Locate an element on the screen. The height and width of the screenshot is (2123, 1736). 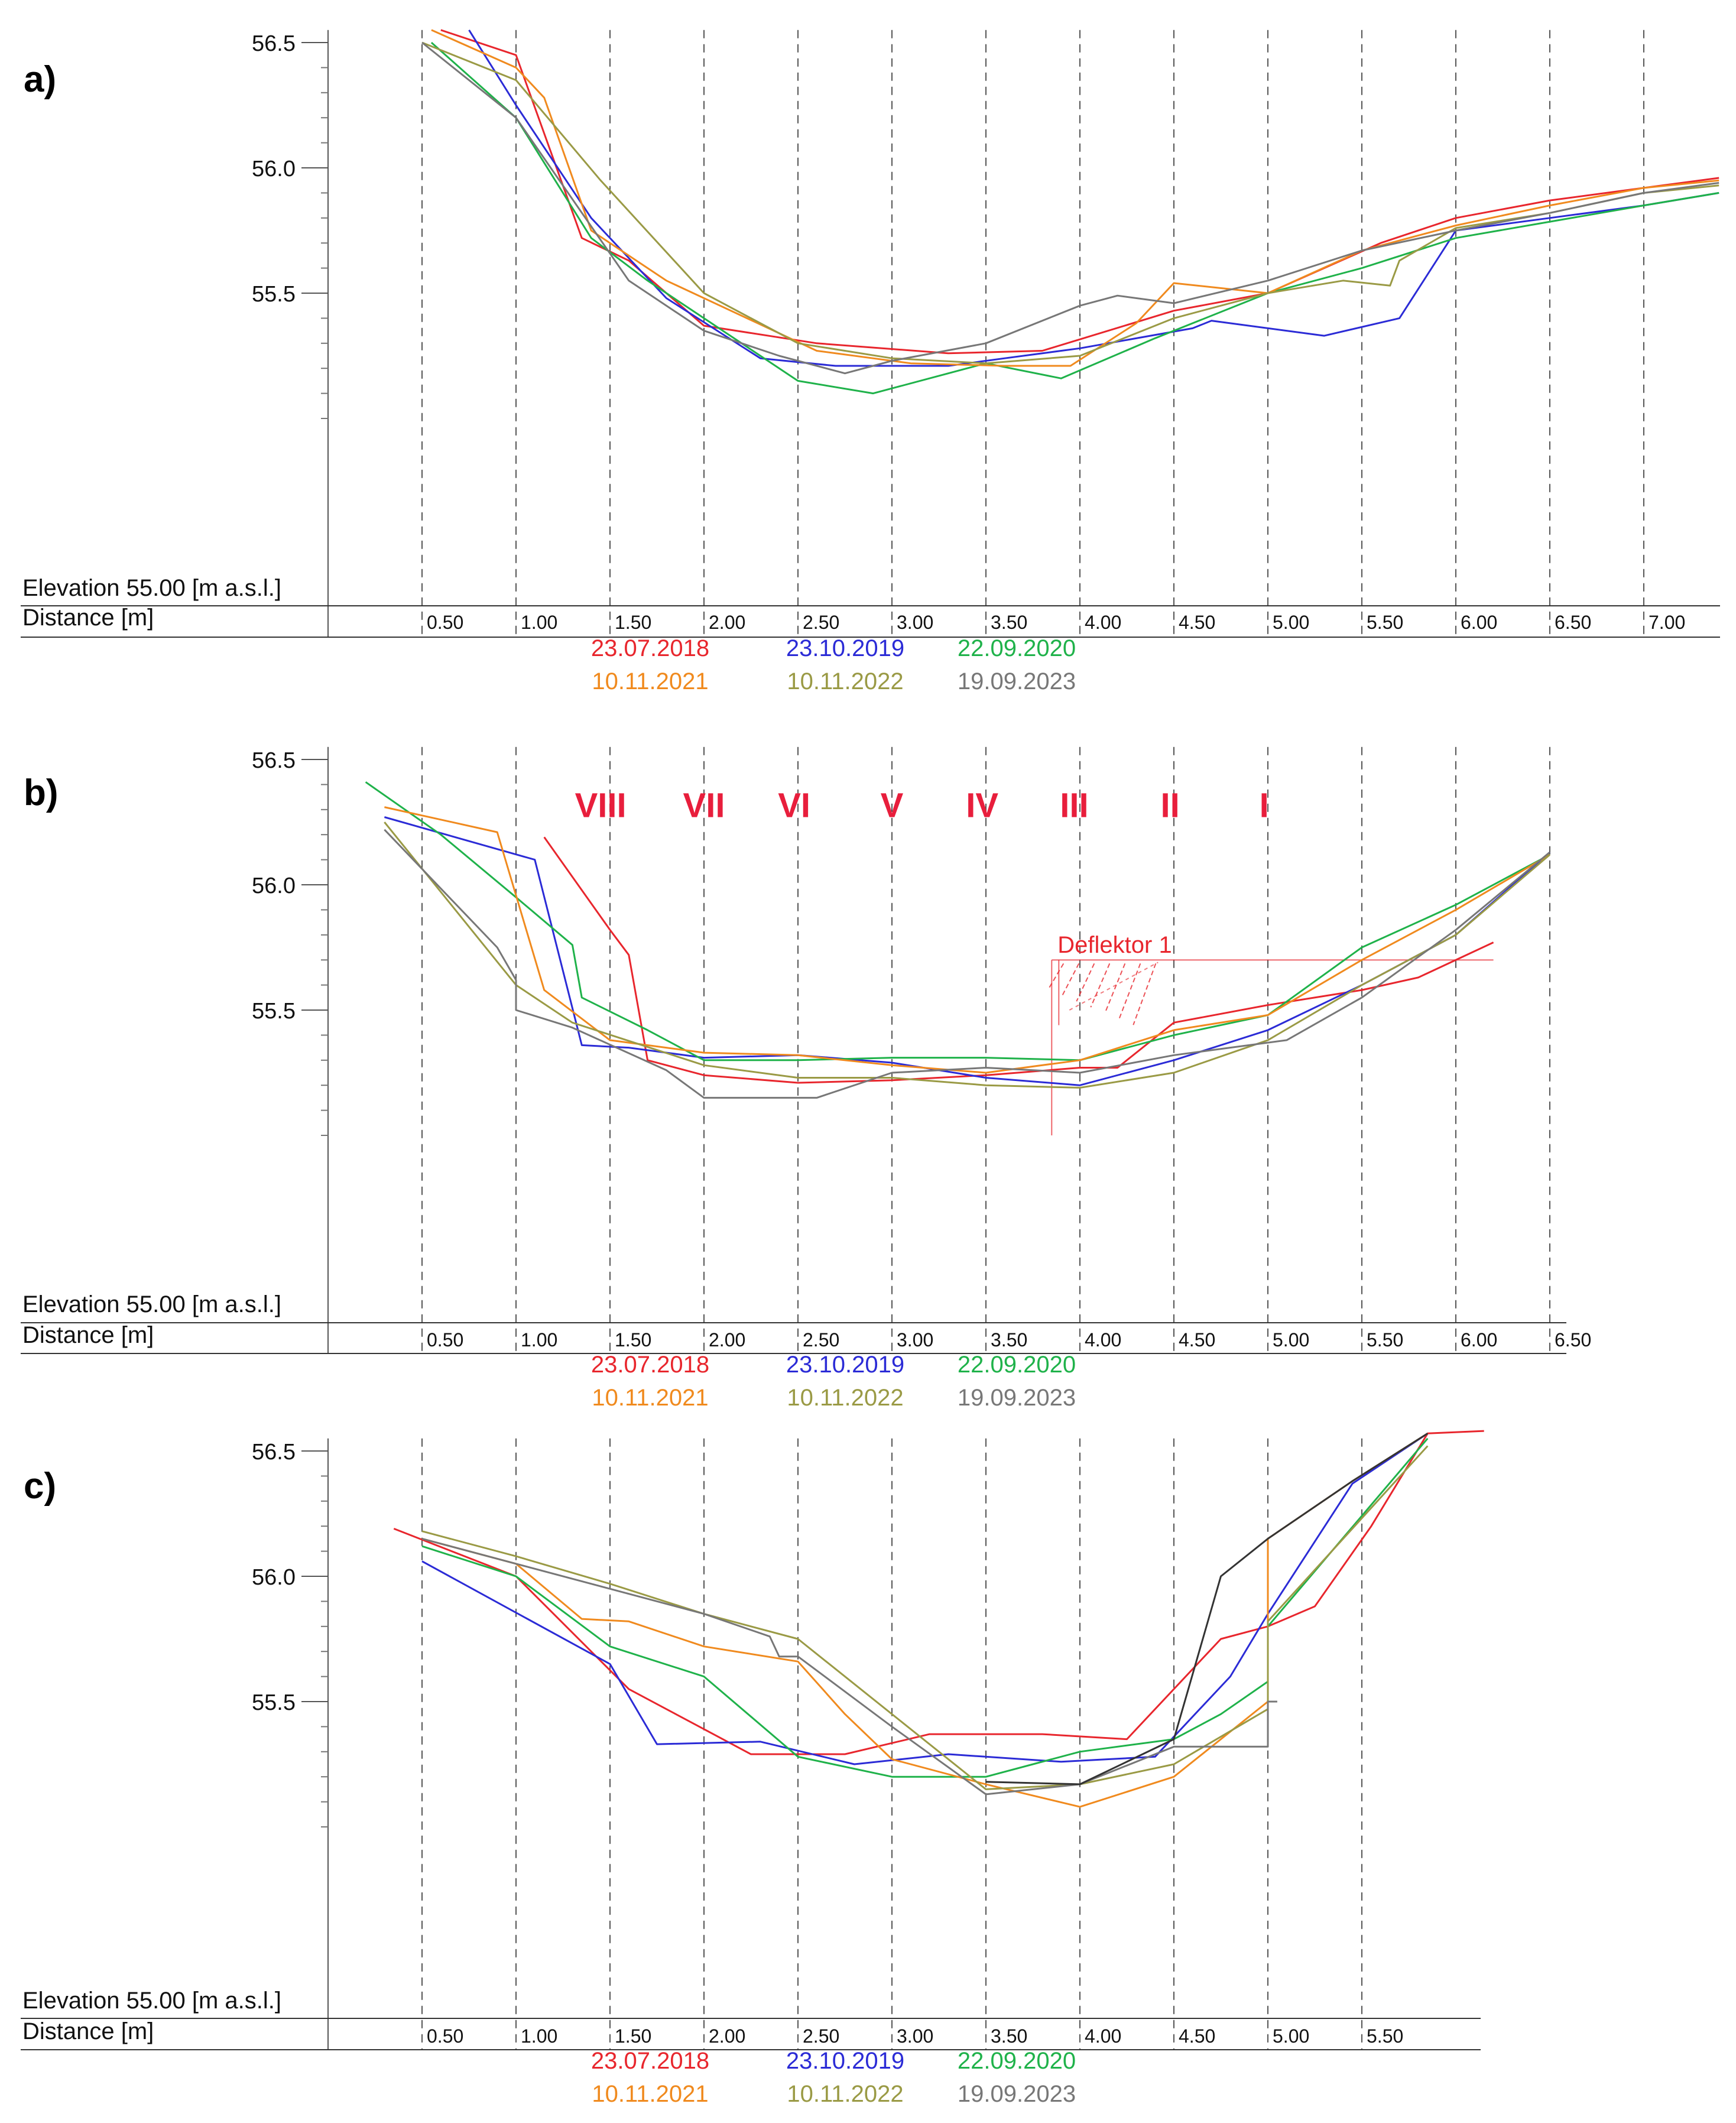
x-tick-label: 7.00 is located at coordinates (1667, 623).